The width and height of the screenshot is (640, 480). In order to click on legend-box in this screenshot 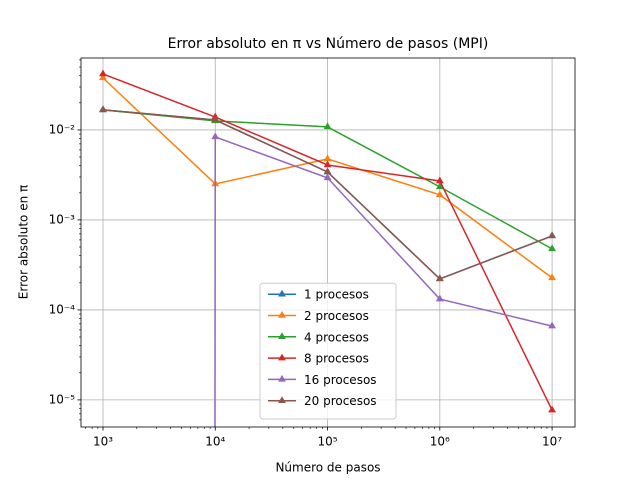, I will do `click(328, 351)`.